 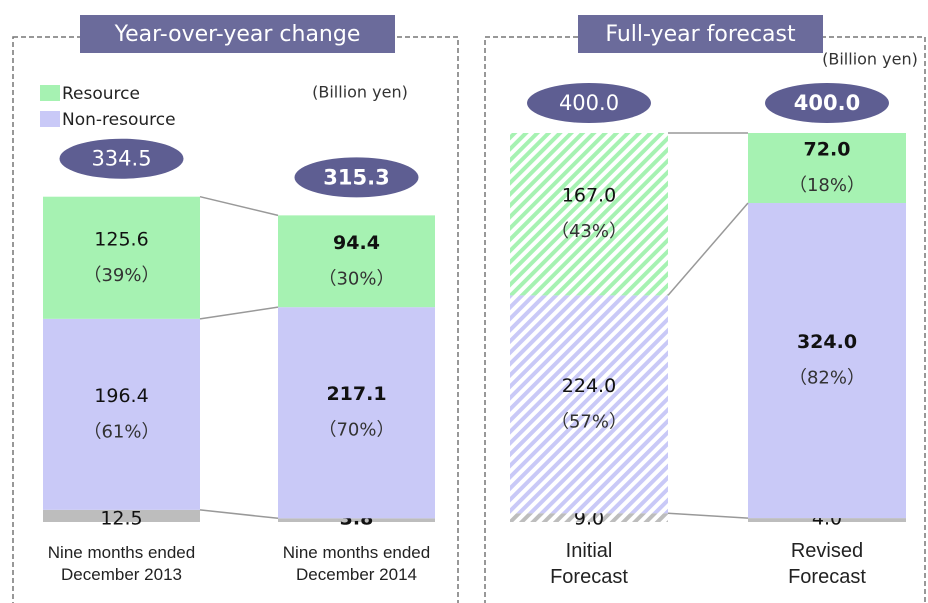 What do you see at coordinates (589, 564) in the screenshot?
I see `category-label: Initial Forecast` at bounding box center [589, 564].